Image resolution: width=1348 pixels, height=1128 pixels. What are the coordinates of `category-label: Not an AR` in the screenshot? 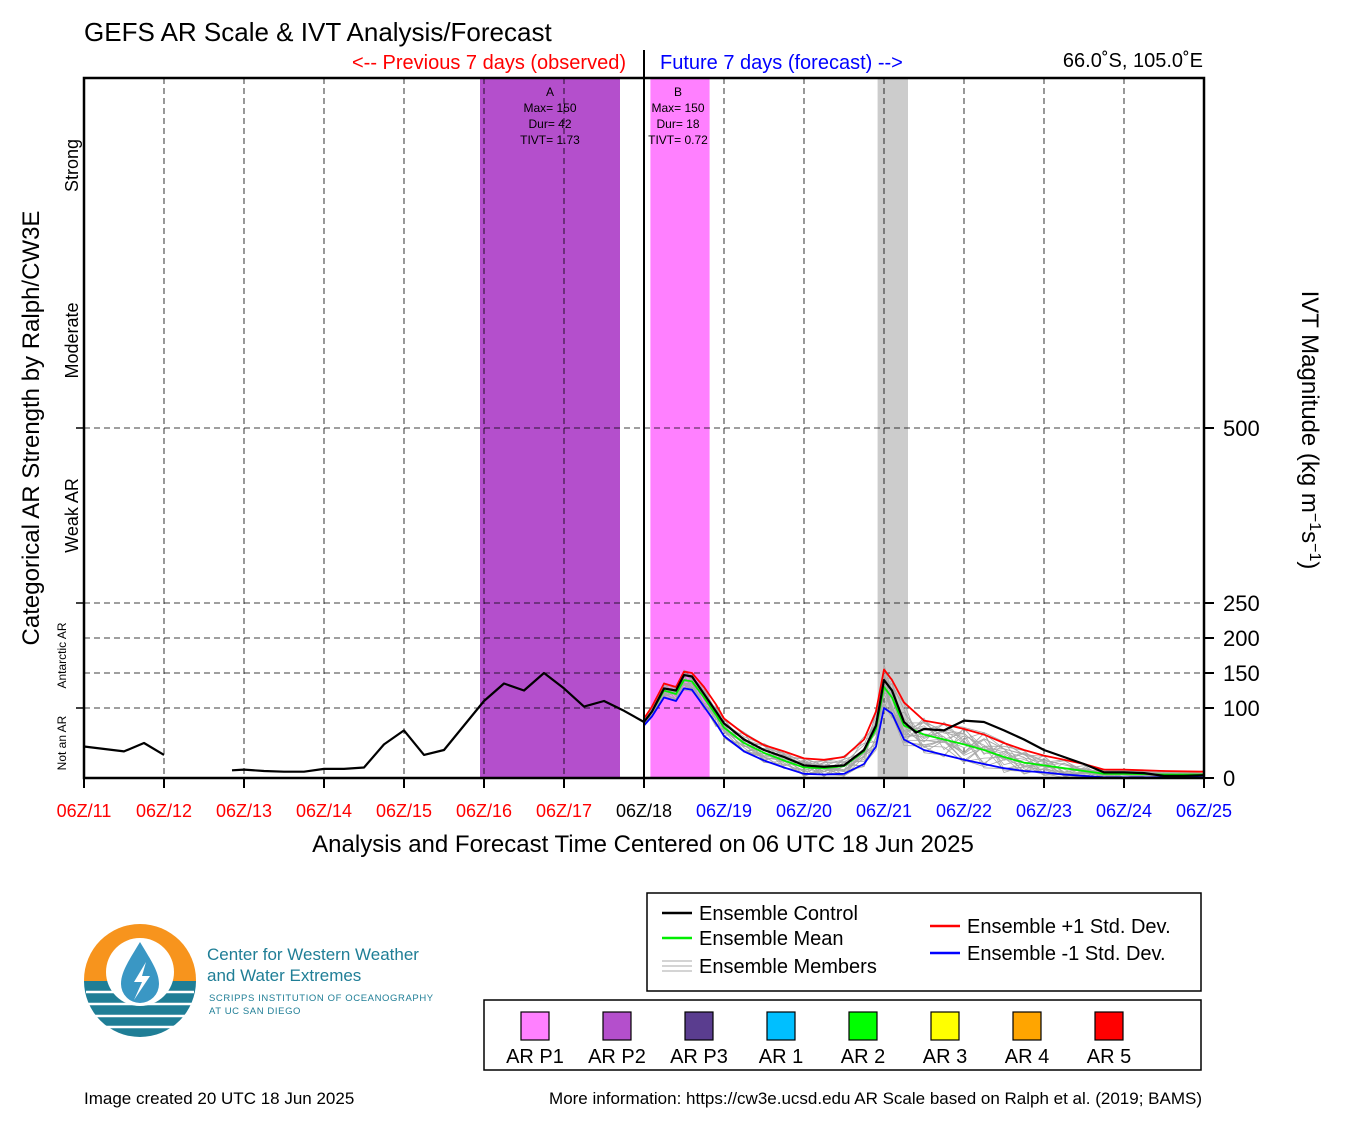 It's located at (62, 742).